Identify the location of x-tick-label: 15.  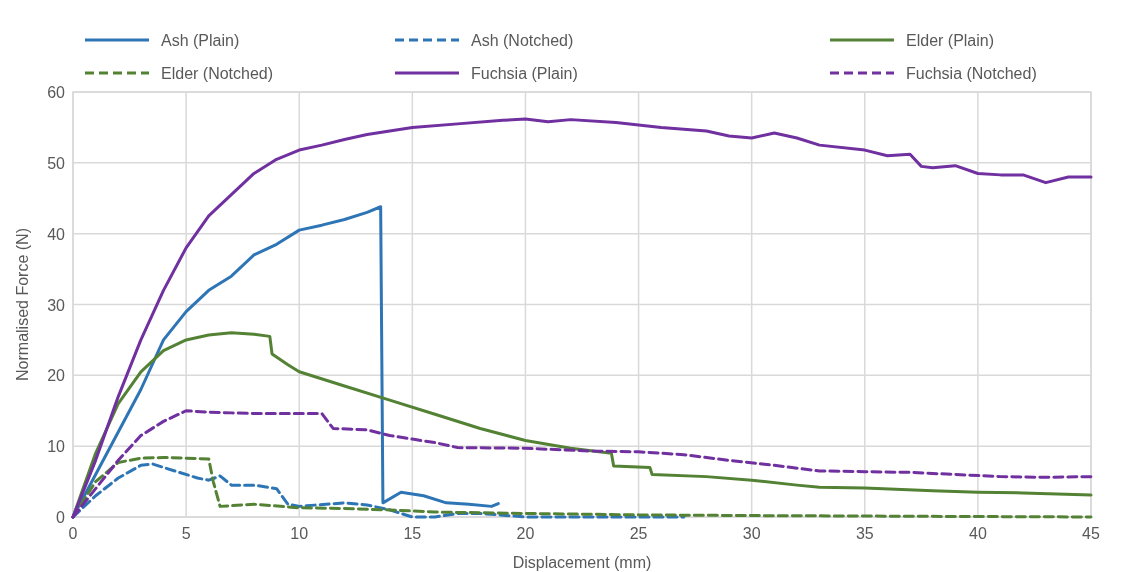
(412, 533).